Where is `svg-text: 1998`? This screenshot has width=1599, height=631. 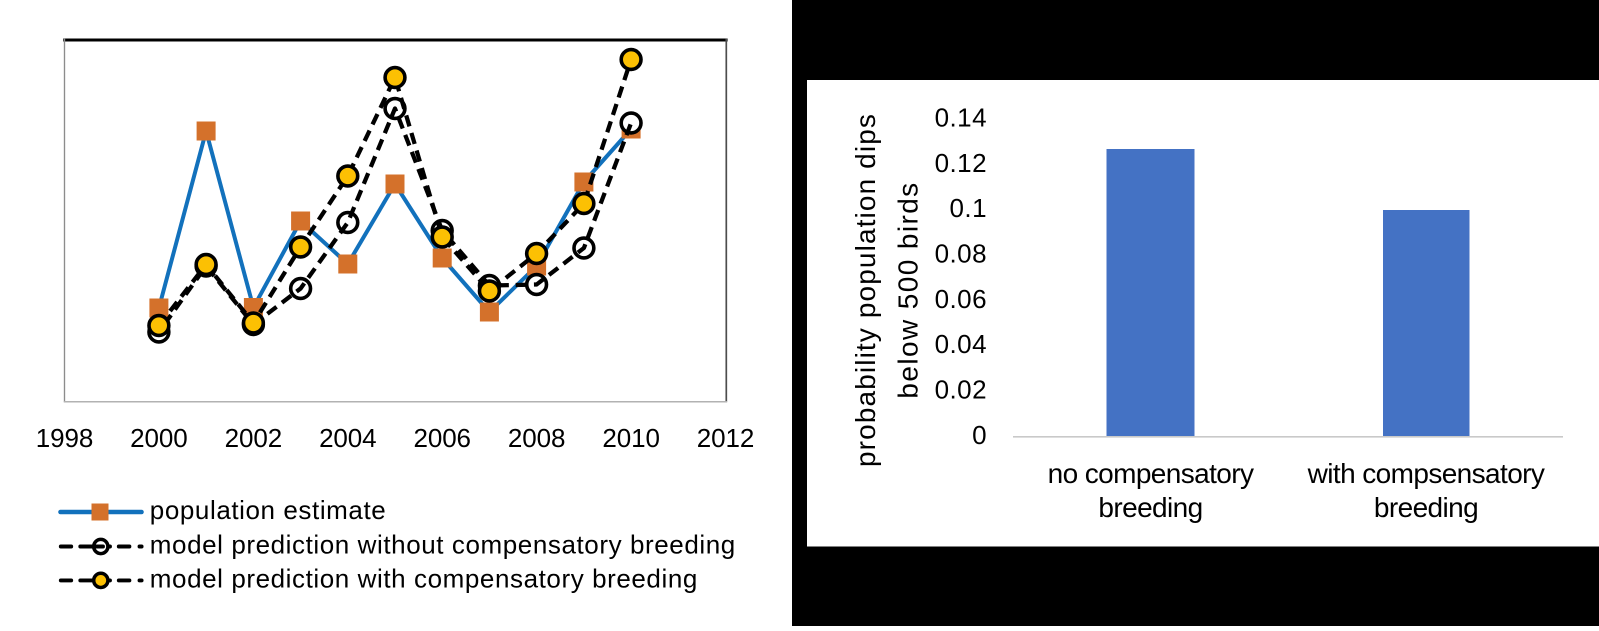
svg-text: 1998 is located at coordinates (64, 438).